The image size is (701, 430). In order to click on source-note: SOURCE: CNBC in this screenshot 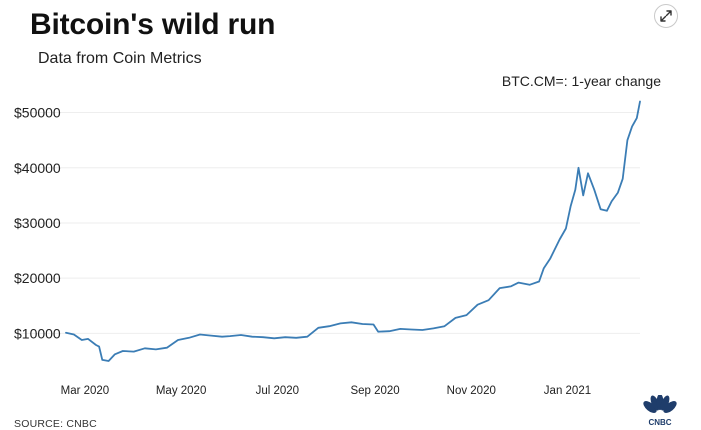, I will do `click(55, 424)`.